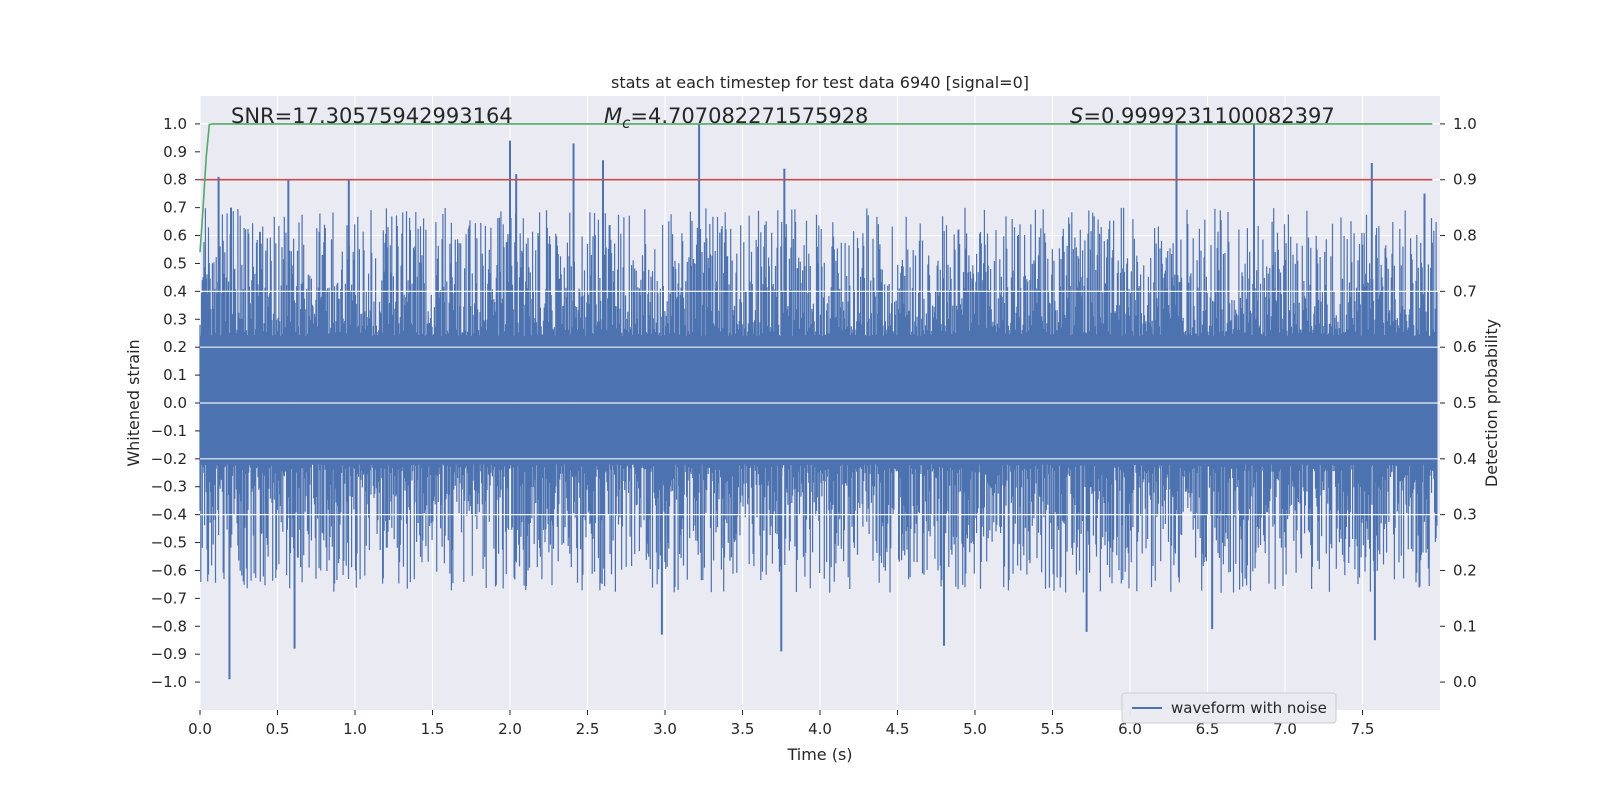 This screenshot has width=1600, height=800. Describe the element at coordinates (1053, 729) in the screenshot. I see `x-tick-label-11: 5.5` at that location.